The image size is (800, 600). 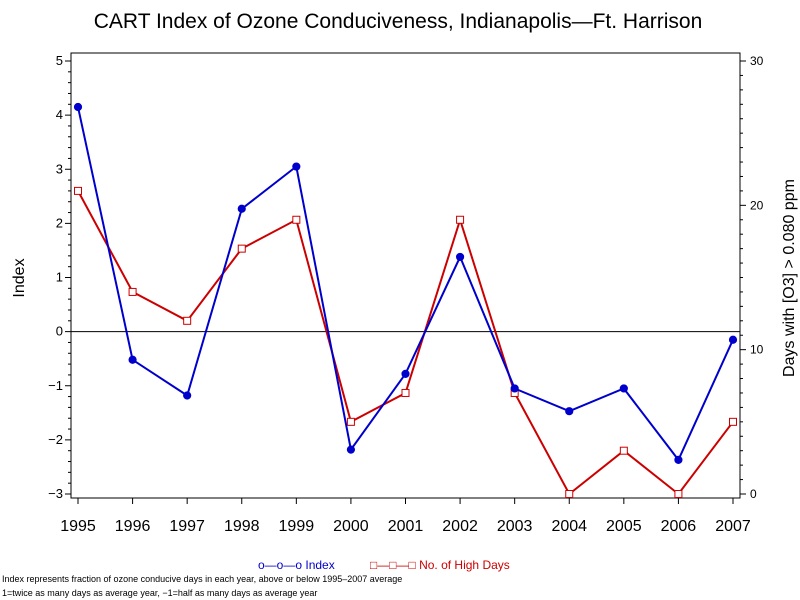 What do you see at coordinates (624, 526) in the screenshot?
I see `x-tick-label: 2005` at bounding box center [624, 526].